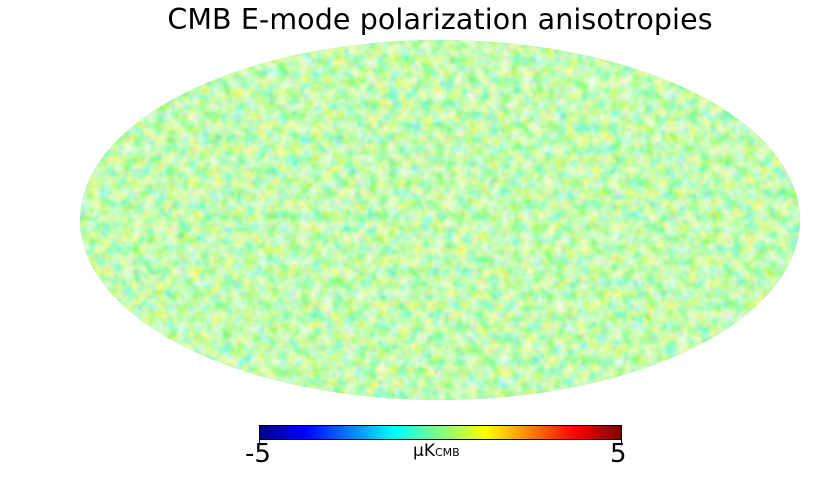 This screenshot has height=481, width=830. I want to click on colorbar-max-tick, so click(621, 441).